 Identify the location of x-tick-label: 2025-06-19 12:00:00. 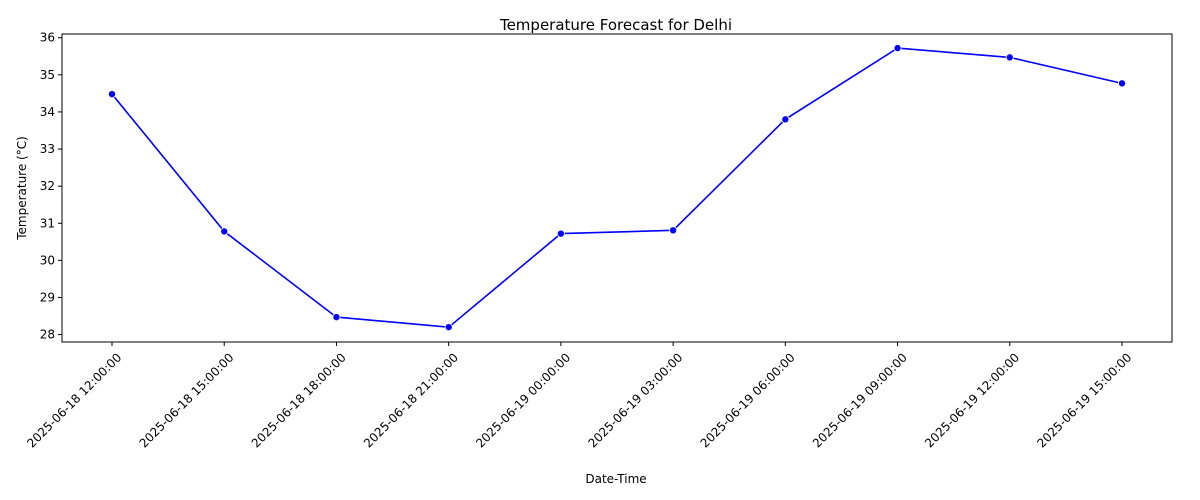
(972, 400).